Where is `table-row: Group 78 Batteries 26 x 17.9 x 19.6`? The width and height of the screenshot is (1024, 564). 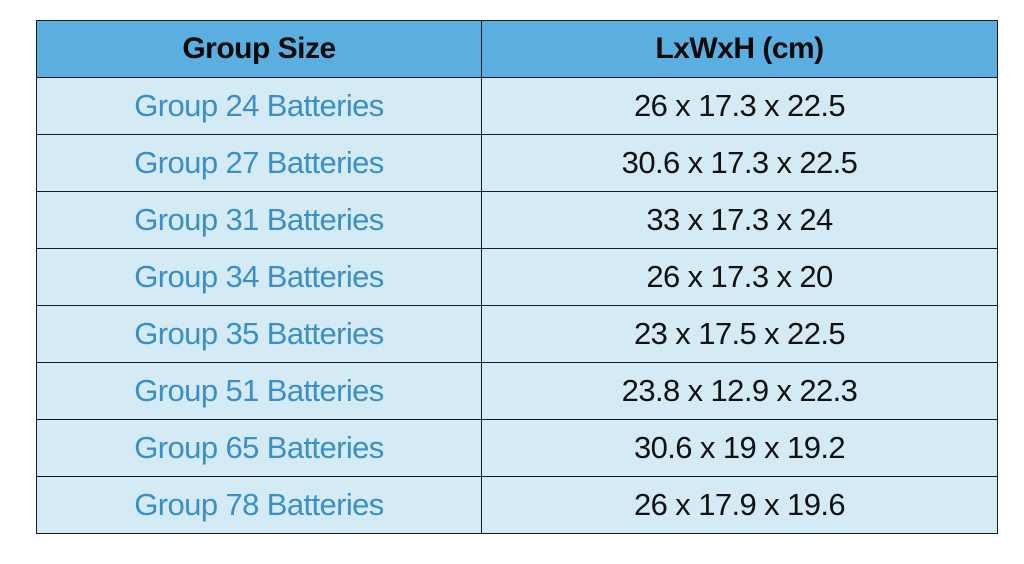 table-row: Group 78 Batteries 26 x 17.9 x 19.6 is located at coordinates (517, 505).